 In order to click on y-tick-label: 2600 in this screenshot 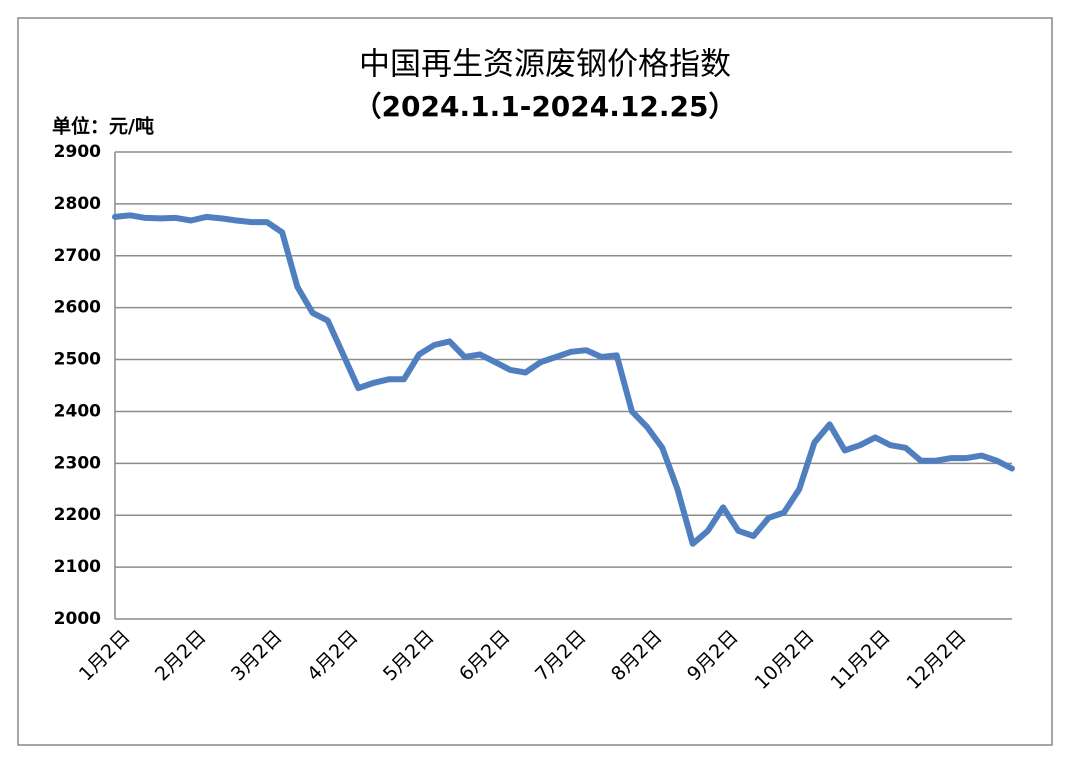, I will do `click(77, 308)`.